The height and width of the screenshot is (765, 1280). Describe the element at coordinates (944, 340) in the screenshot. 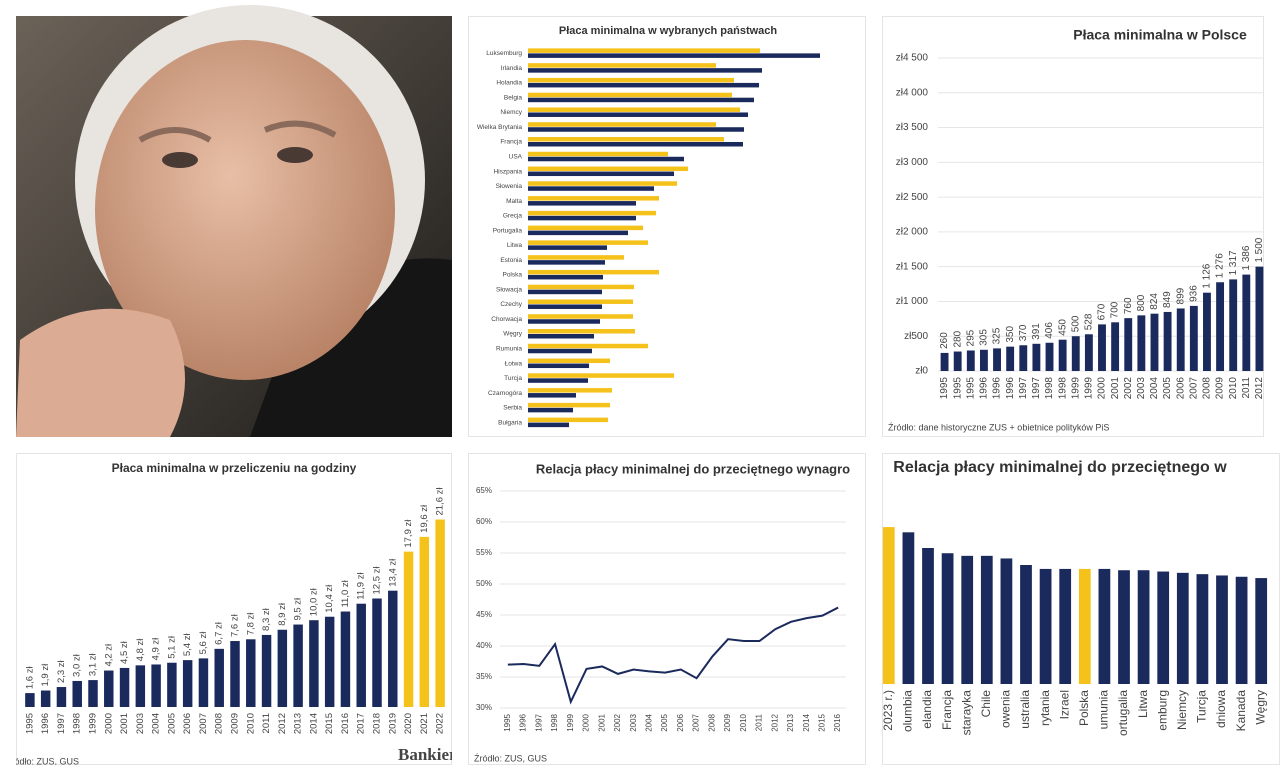

I see `data-label: 260` at that location.